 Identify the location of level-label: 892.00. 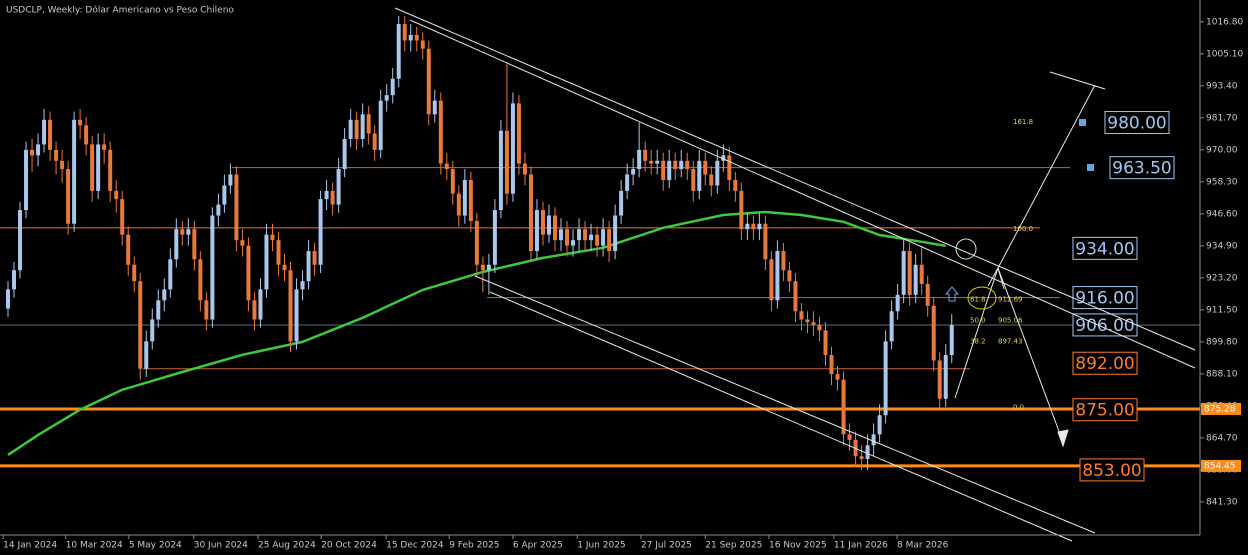
(1104, 364).